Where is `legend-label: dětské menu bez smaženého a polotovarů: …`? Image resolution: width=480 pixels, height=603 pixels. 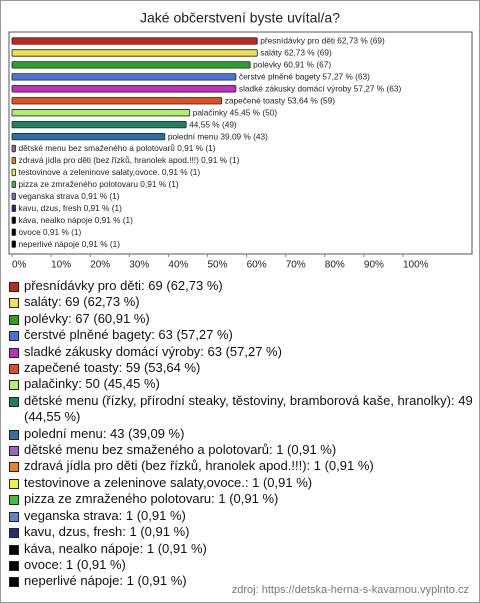 legend-label: dětské menu bez smaženého a polotovarů: … is located at coordinates (180, 450).